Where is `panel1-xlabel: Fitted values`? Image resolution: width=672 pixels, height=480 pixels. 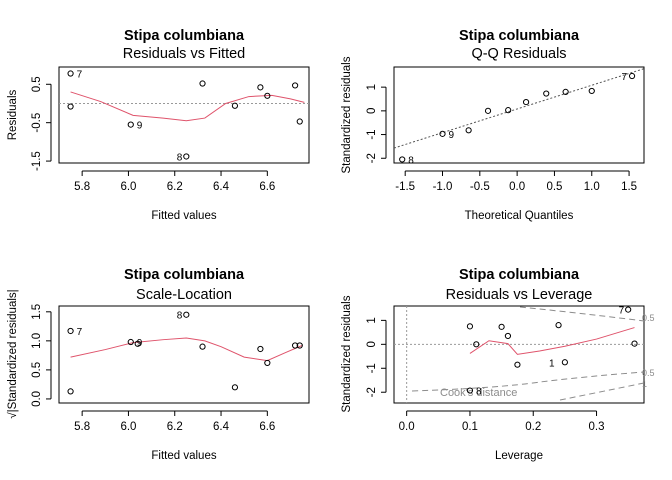
panel1-xlabel: Fitted values is located at coordinates (183, 216).